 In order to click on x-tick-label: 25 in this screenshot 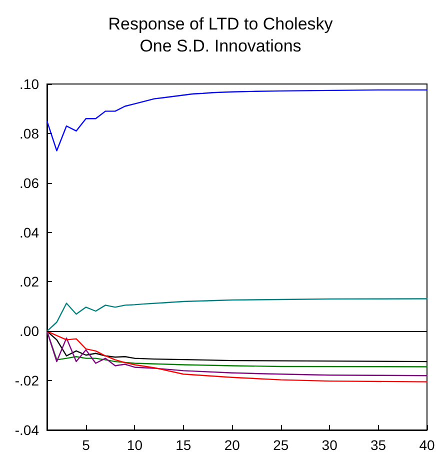, I will do `click(281, 445)`.